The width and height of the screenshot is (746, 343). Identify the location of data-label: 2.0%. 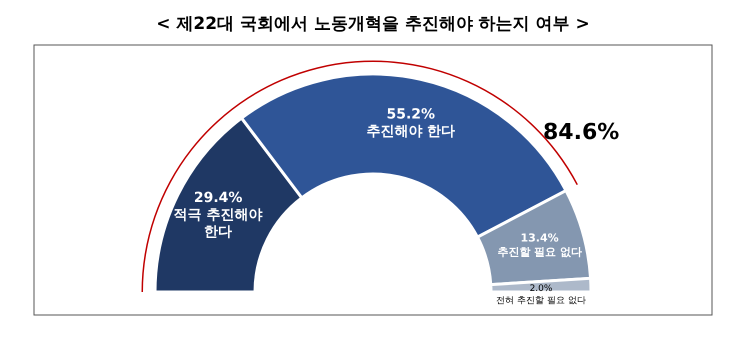
(541, 289).